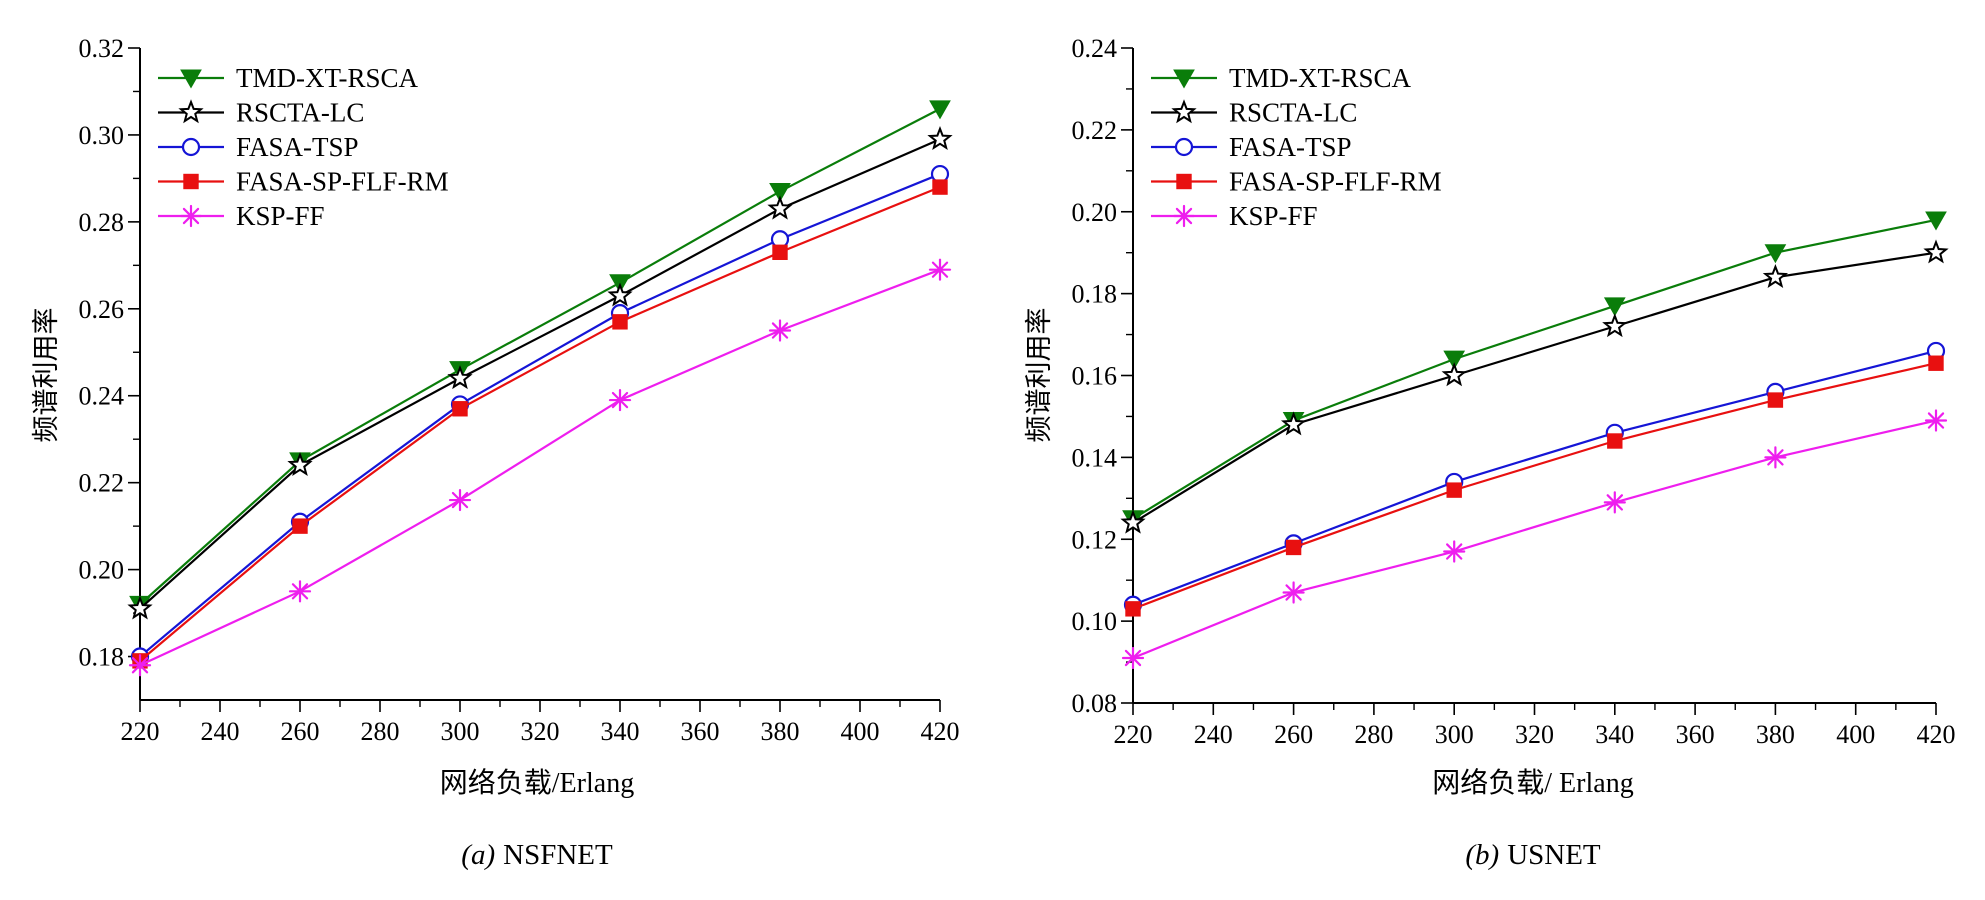 This screenshot has height=900, width=1985. I want to click on x-tick-label: 420, so click(940, 731).